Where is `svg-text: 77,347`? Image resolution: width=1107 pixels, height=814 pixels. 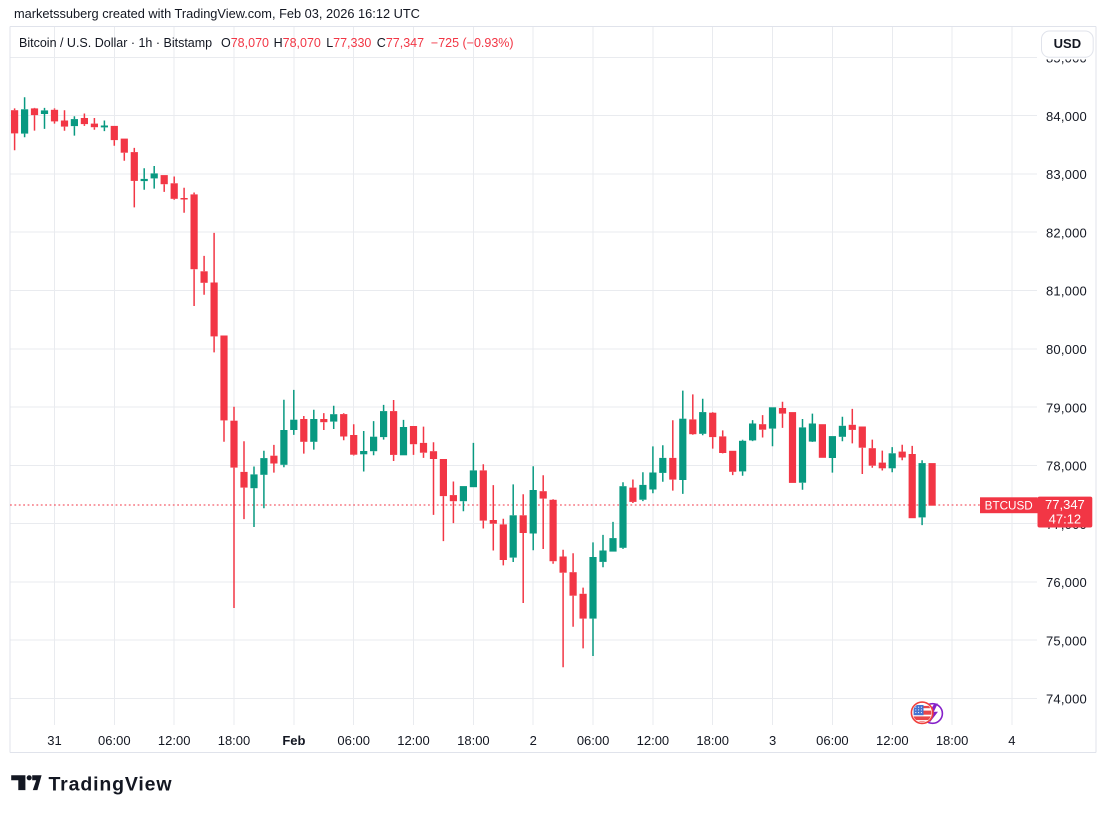
svg-text: 77,347 is located at coordinates (1065, 504).